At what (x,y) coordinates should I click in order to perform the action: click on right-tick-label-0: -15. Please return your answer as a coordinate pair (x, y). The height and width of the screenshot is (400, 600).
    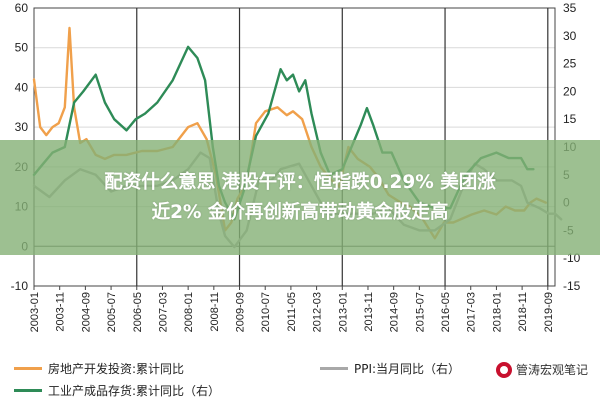
    Looking at the image, I should click on (572, 286).